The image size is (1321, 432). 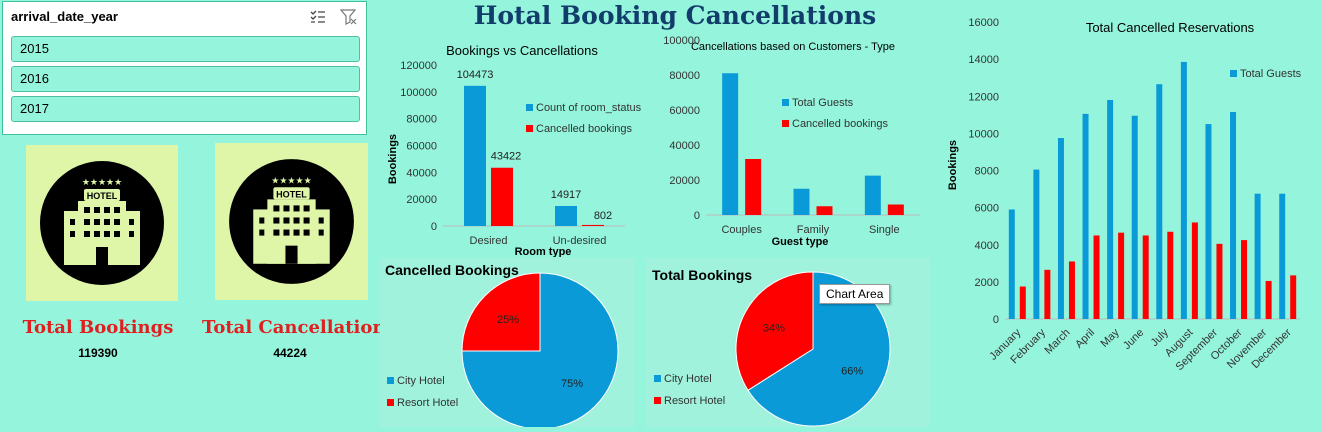 I want to click on pie-value-label-0: 66%, so click(x=852, y=372).